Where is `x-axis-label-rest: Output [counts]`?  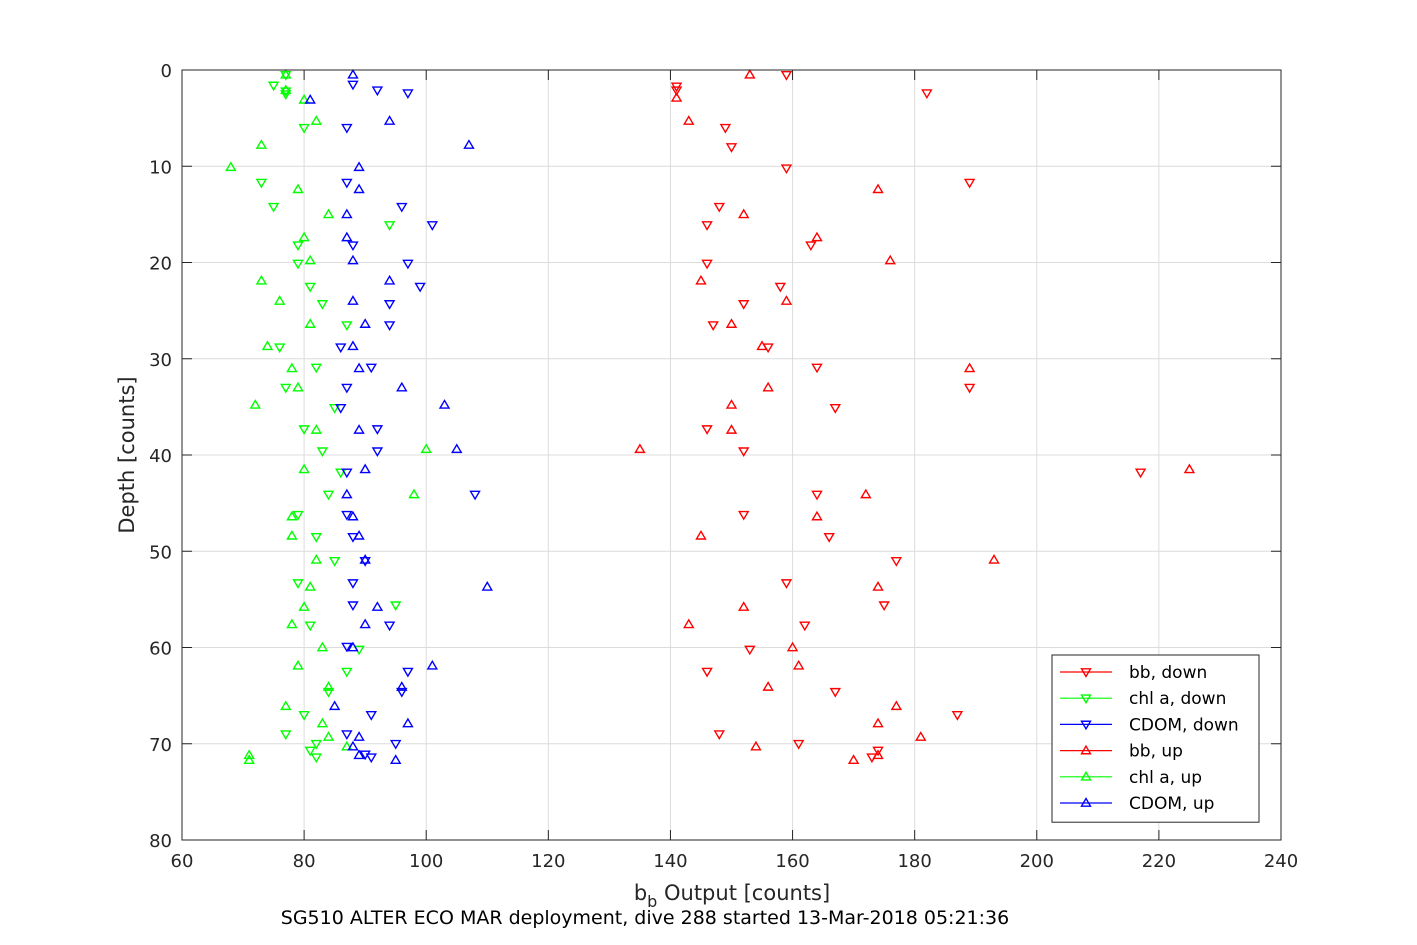
x-axis-label-rest: Output [counts] is located at coordinates (743, 893).